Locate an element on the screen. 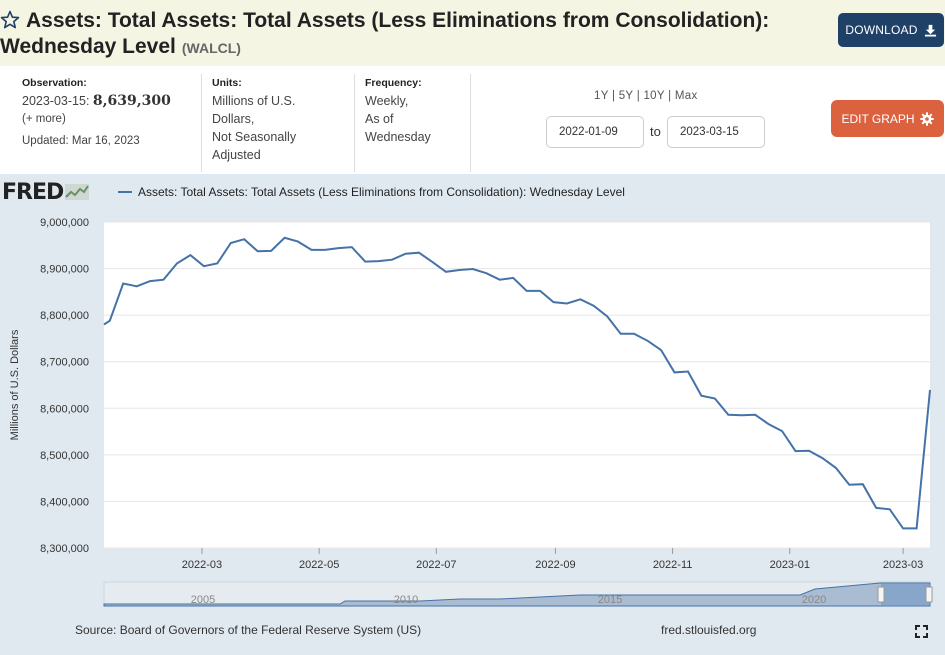 The image size is (945, 655). y-tick-label: 8,800,000 is located at coordinates (64, 316).